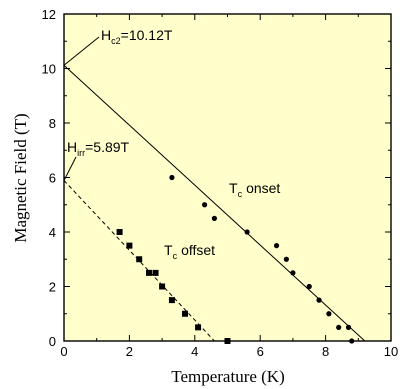 Image resolution: width=400 pixels, height=389 pixels. Describe the element at coordinates (20, 177) in the screenshot. I see `y-axis-title: Magnetic Field (T)` at that location.